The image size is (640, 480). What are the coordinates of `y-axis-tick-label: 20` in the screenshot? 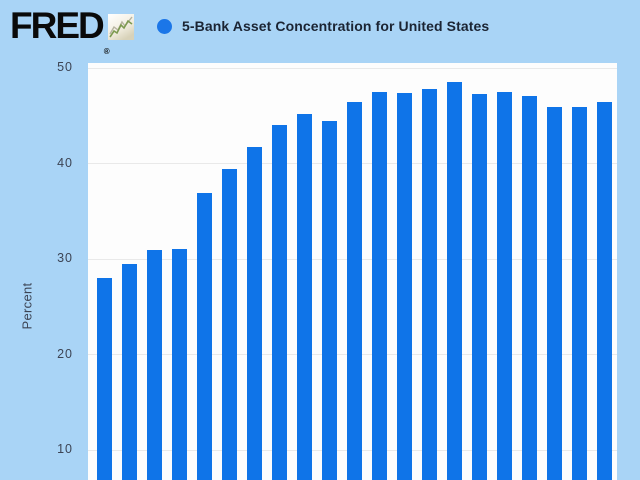 It's located at (65, 353).